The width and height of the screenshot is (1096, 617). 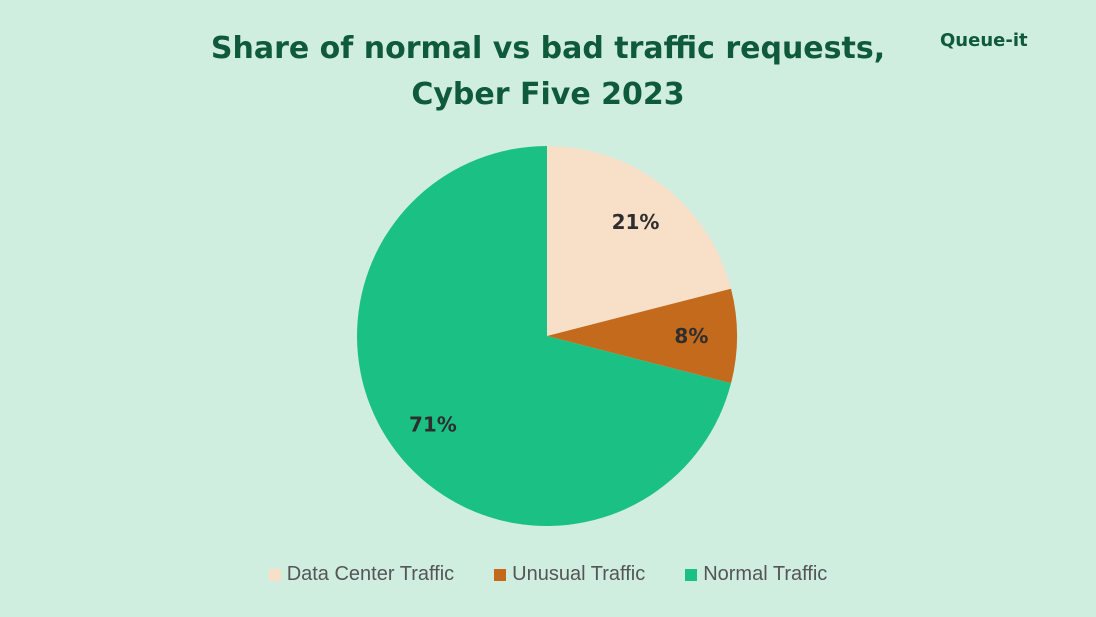 What do you see at coordinates (370, 574) in the screenshot?
I see `legend-label-data-center: Data Center Traffic` at bounding box center [370, 574].